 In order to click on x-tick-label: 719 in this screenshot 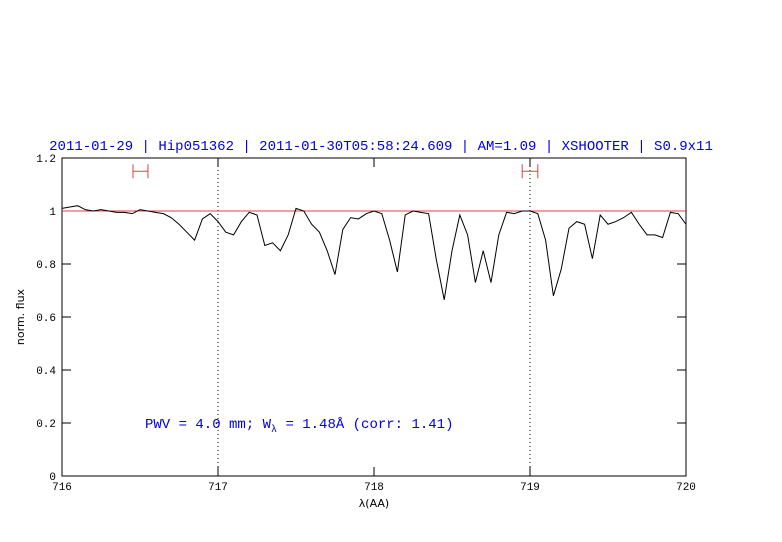, I will do `click(530, 488)`.